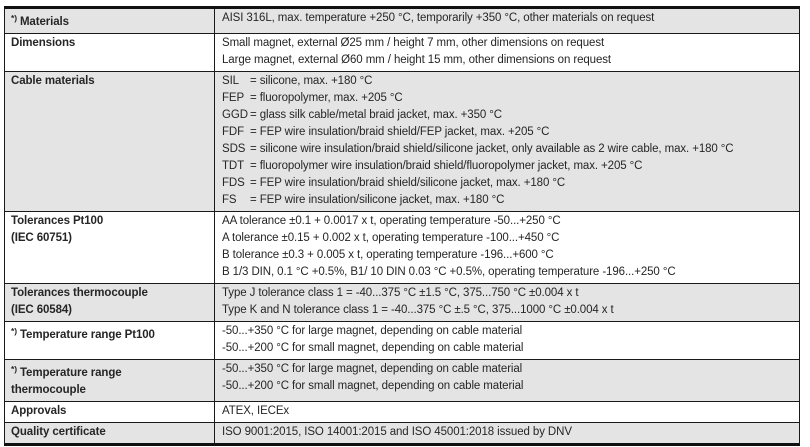 The image size is (810, 447). I want to click on spec-label-text: thermocouple, so click(48, 390).